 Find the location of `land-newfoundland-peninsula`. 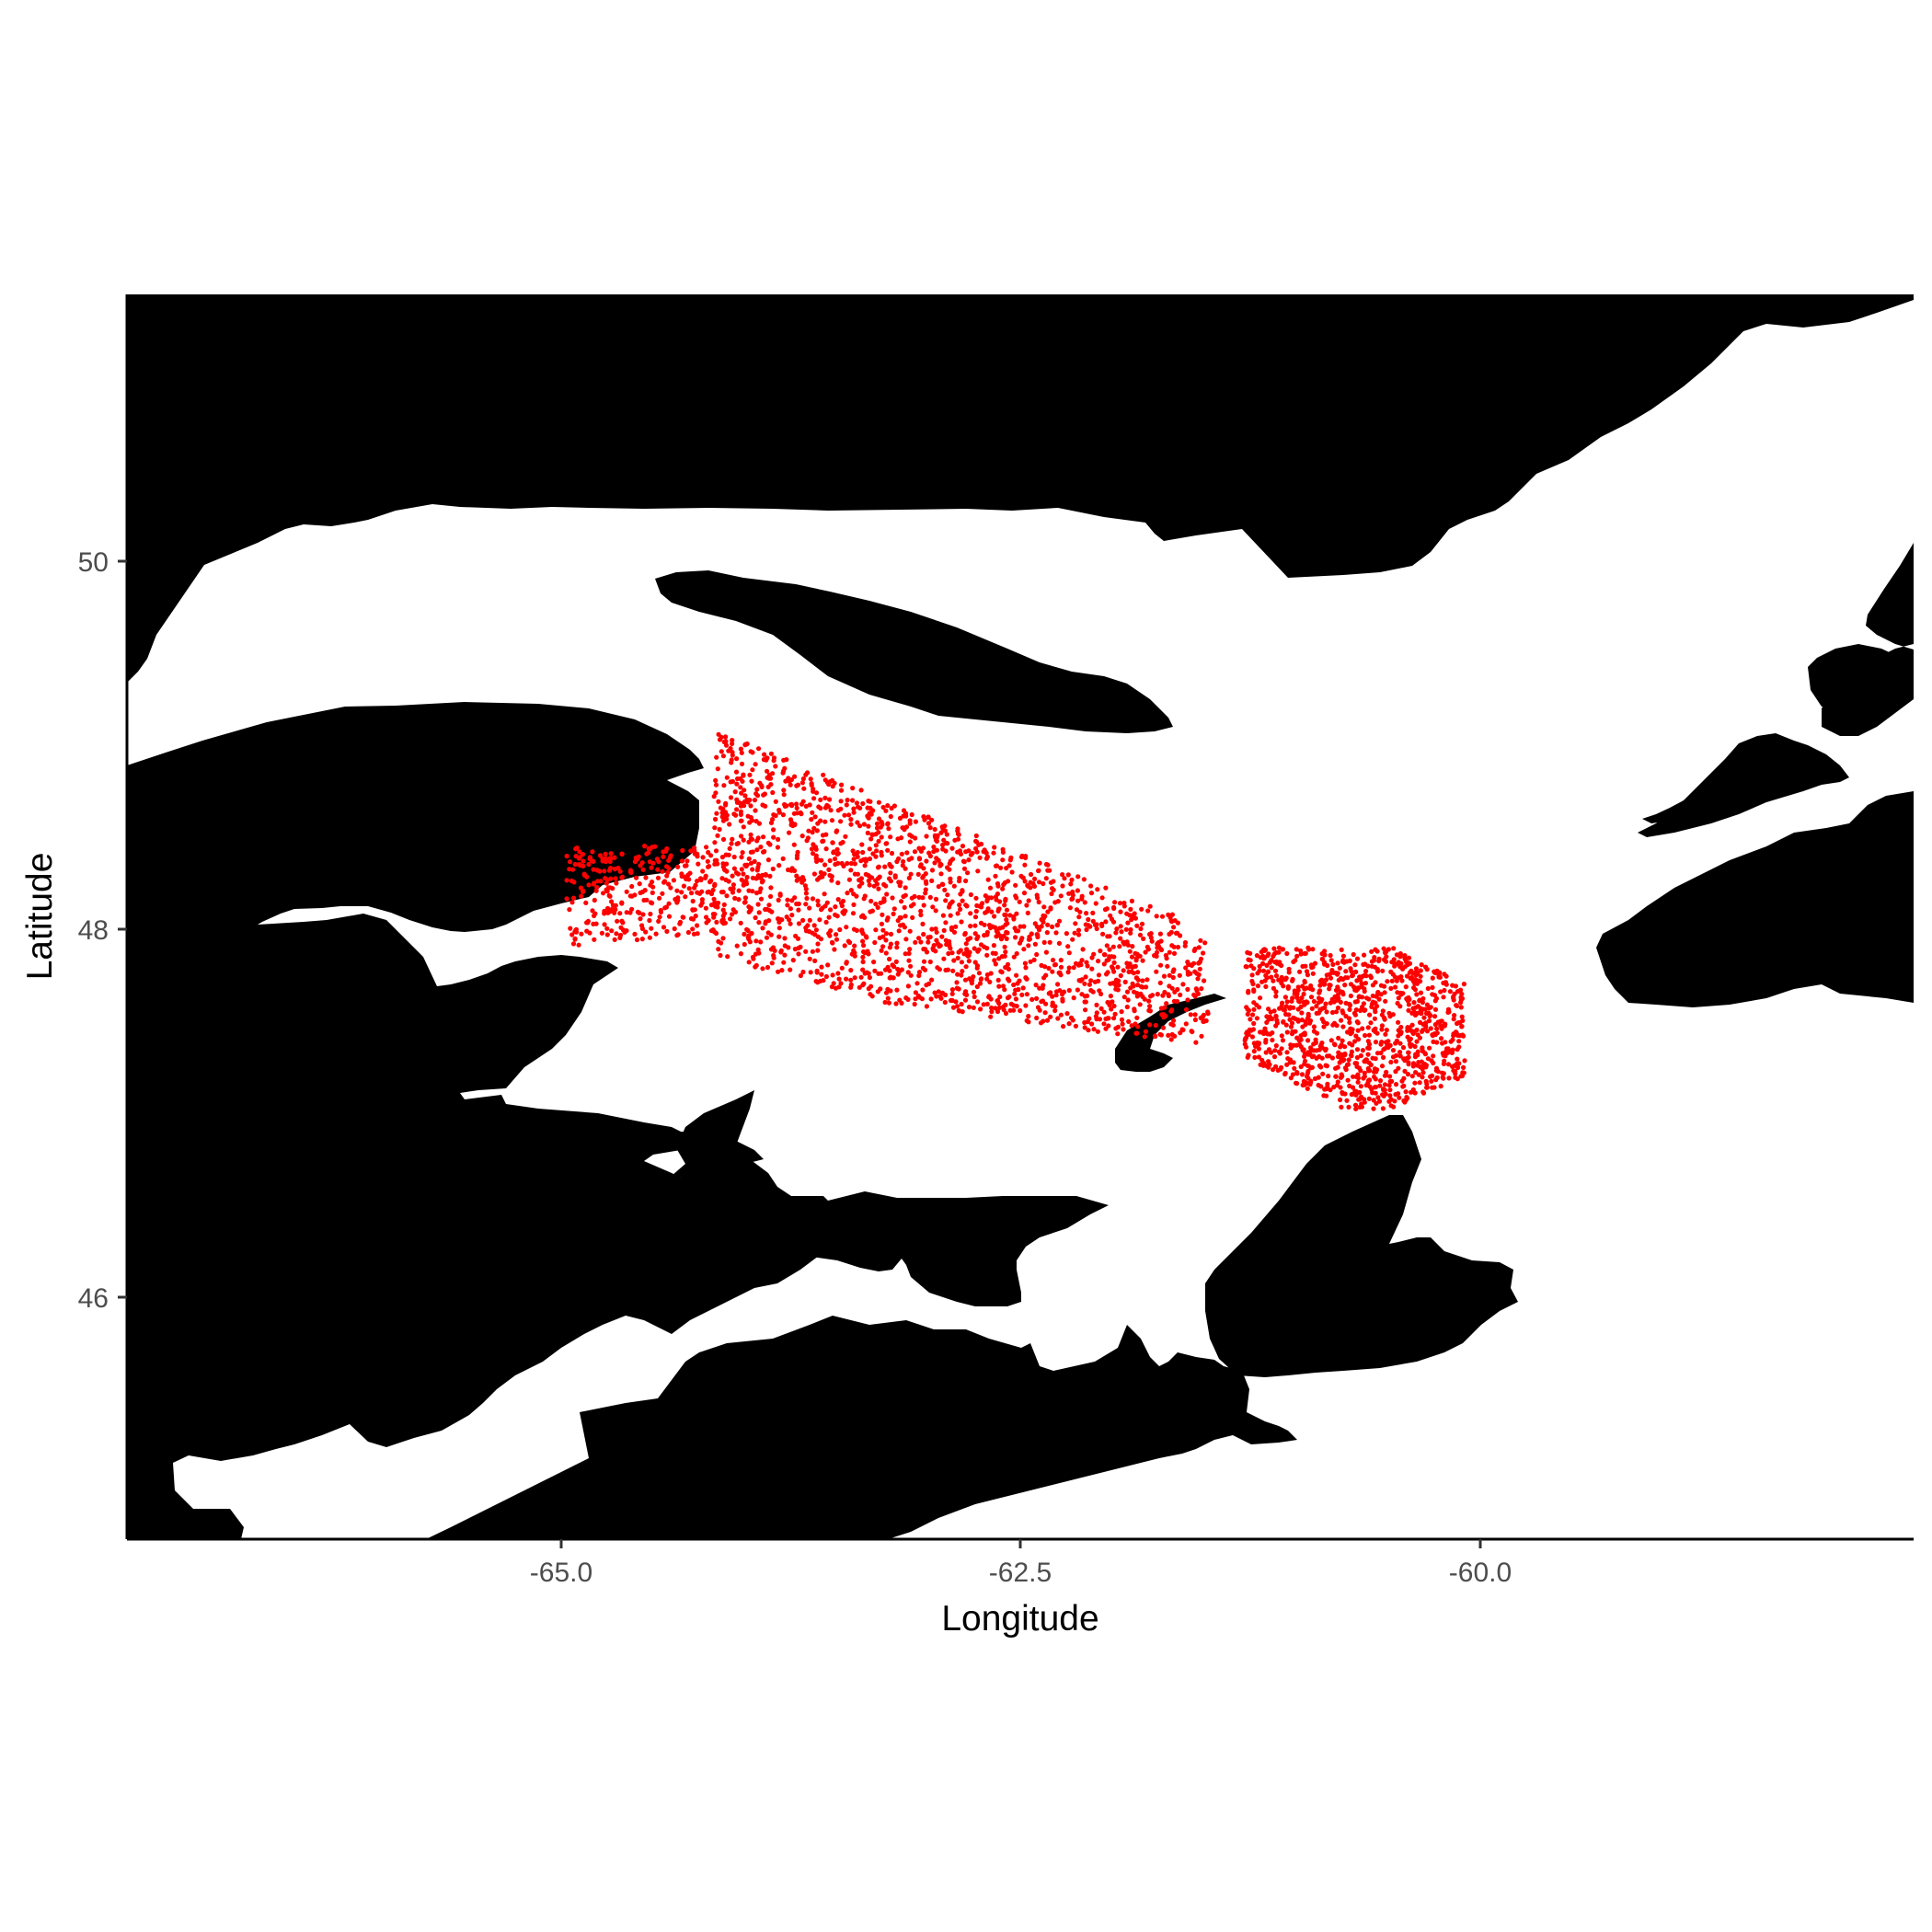

land-newfoundland-peninsula is located at coordinates (1743, 785).